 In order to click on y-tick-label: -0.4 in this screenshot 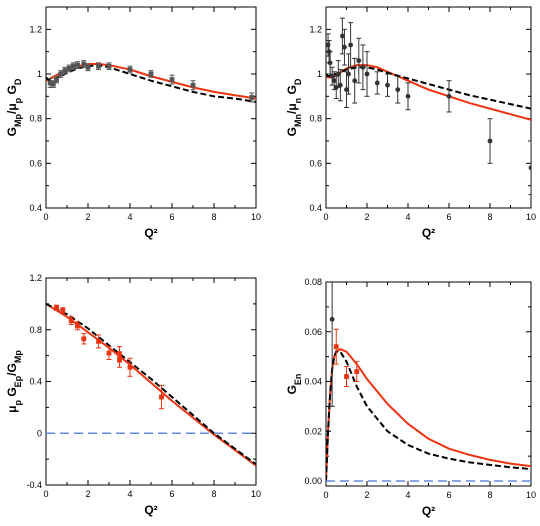, I will do `click(34, 485)`.